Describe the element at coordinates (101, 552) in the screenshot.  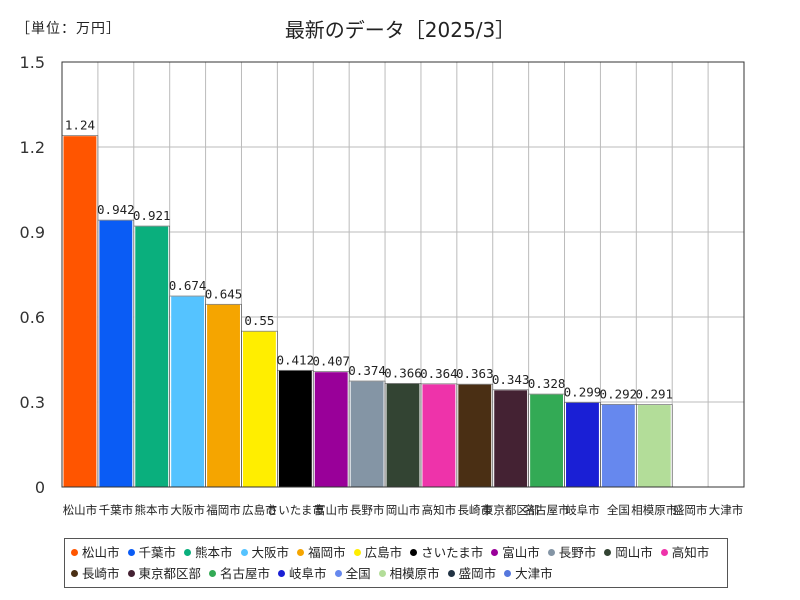
I see `legend-label: 松山市` at that location.